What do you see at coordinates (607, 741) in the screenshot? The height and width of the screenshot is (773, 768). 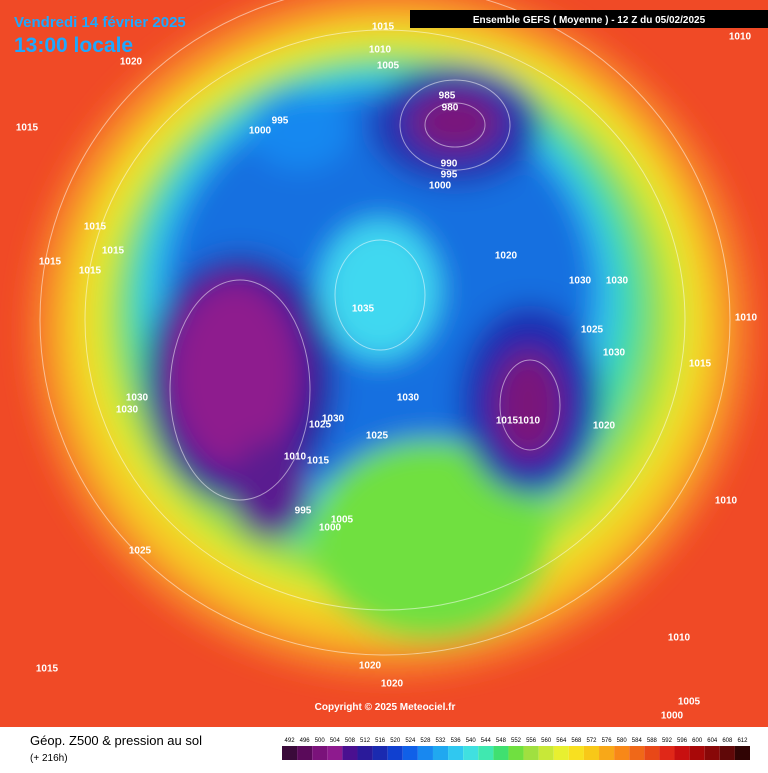 I see `scale-label: 576` at bounding box center [607, 741].